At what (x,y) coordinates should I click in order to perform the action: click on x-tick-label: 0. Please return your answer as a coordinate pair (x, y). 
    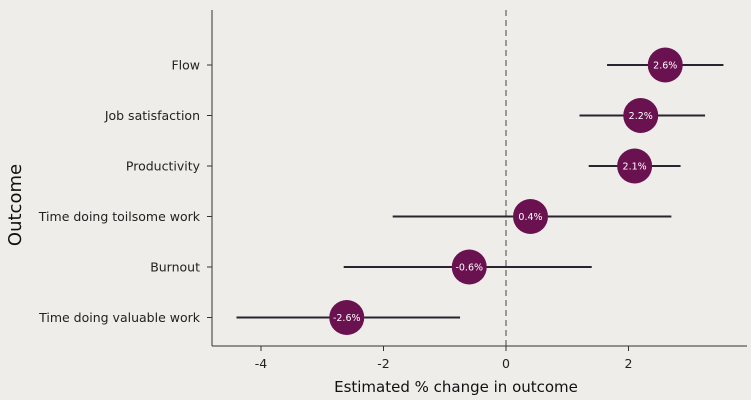
    Looking at the image, I should click on (506, 363).